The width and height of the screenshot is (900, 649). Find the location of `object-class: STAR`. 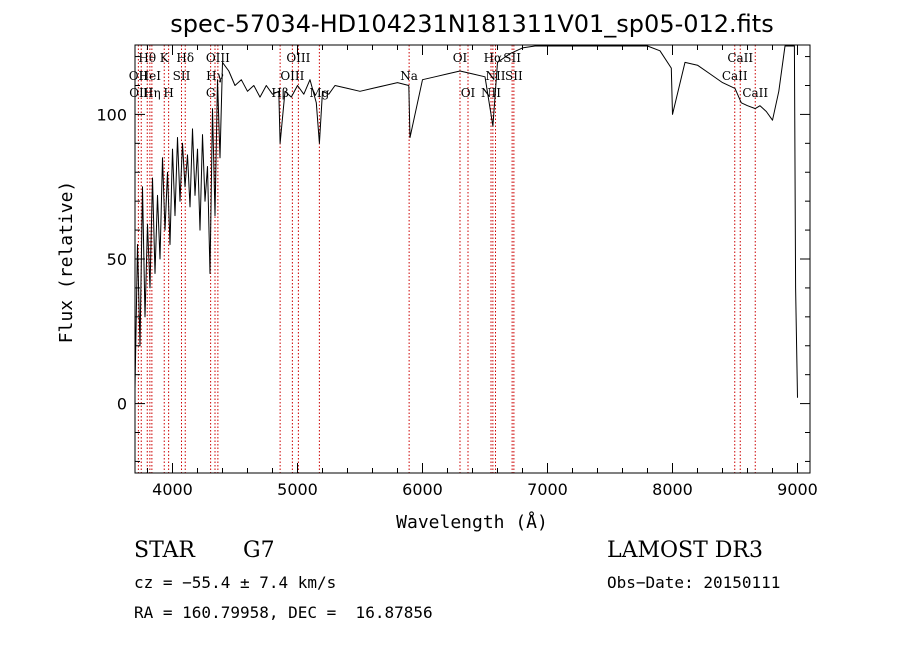

object-class: STAR is located at coordinates (164, 550).